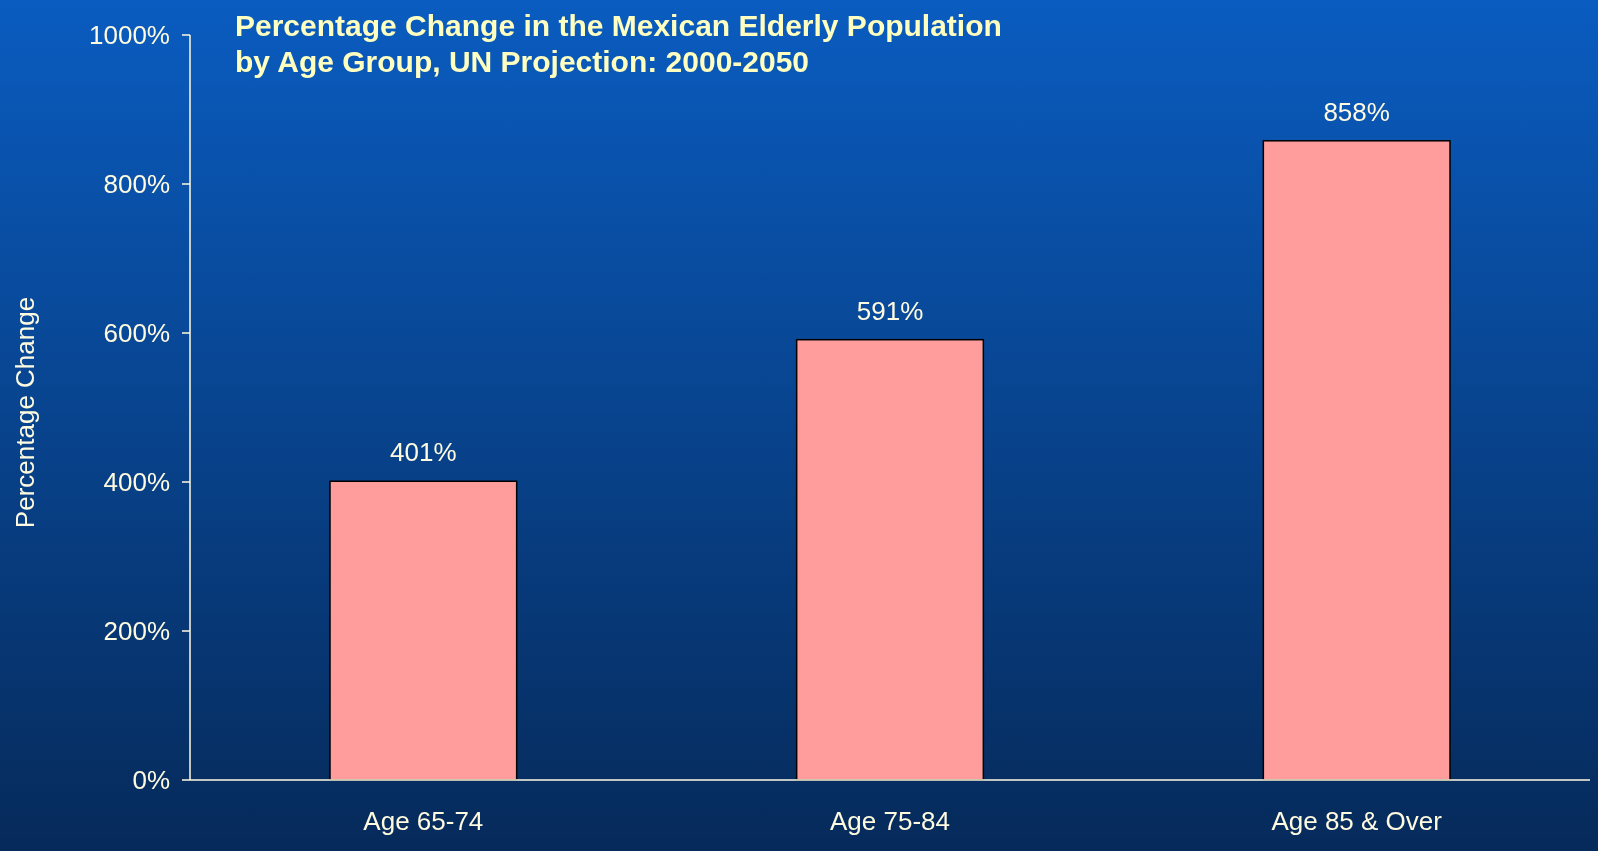 This screenshot has height=851, width=1598. What do you see at coordinates (136, 631) in the screenshot?
I see `y-tick-label: 200%` at bounding box center [136, 631].